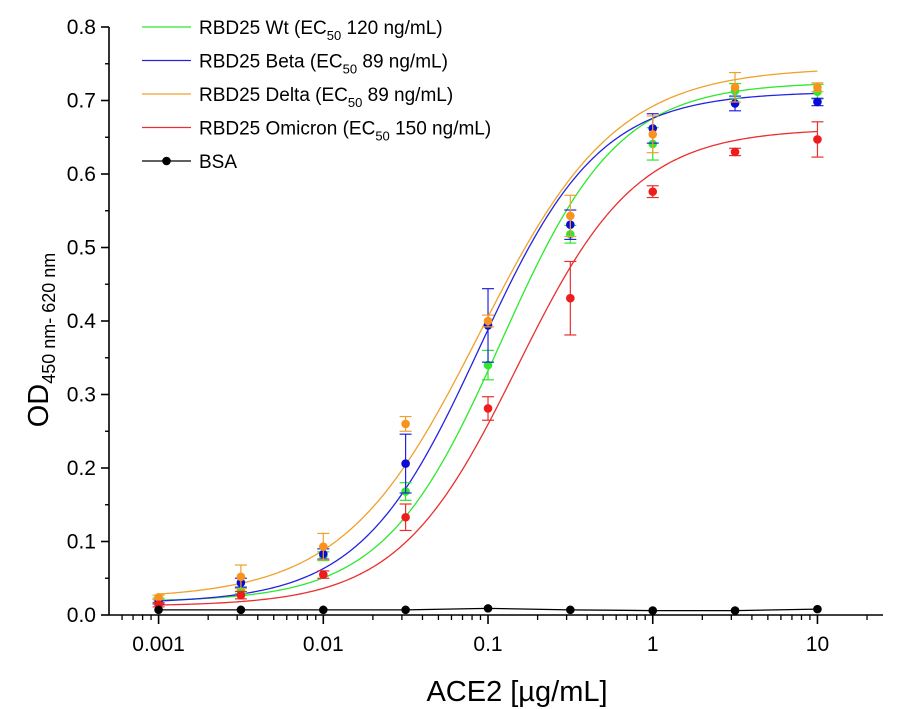 This screenshot has width=907, height=709. Describe the element at coordinates (81, 174) in the screenshot. I see `y-tick-label: 0.6` at that location.